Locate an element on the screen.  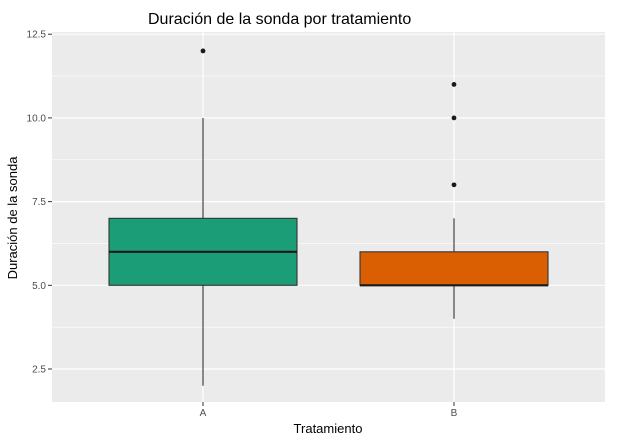
x-axis-label: Tratamiento is located at coordinates (328, 428).